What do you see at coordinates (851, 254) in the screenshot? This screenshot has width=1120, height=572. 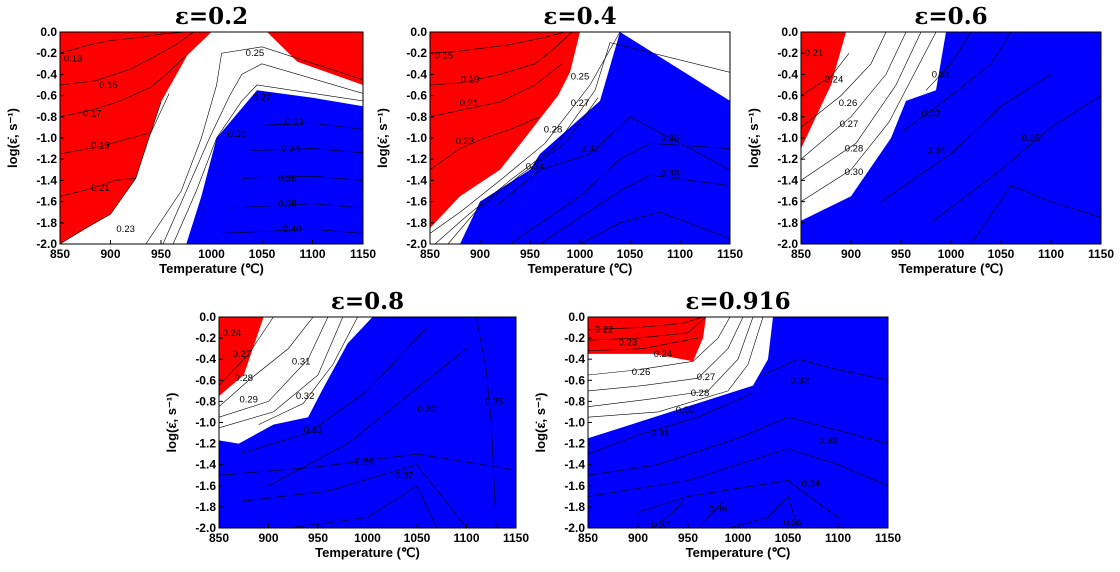 I see `x-tick-label: 900` at bounding box center [851, 254].